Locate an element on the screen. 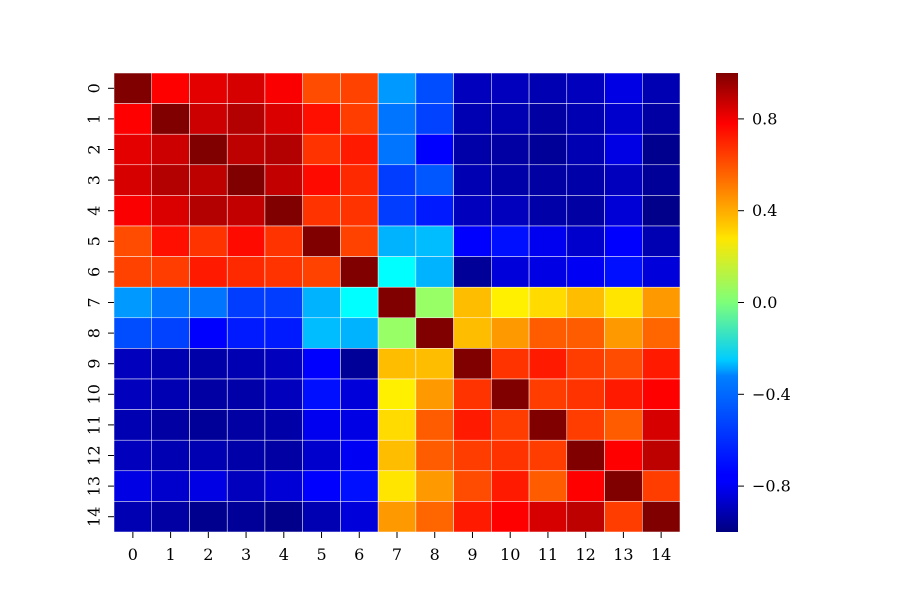 The image size is (913, 613). x-tick-label-8: 8 is located at coordinates (435, 554).